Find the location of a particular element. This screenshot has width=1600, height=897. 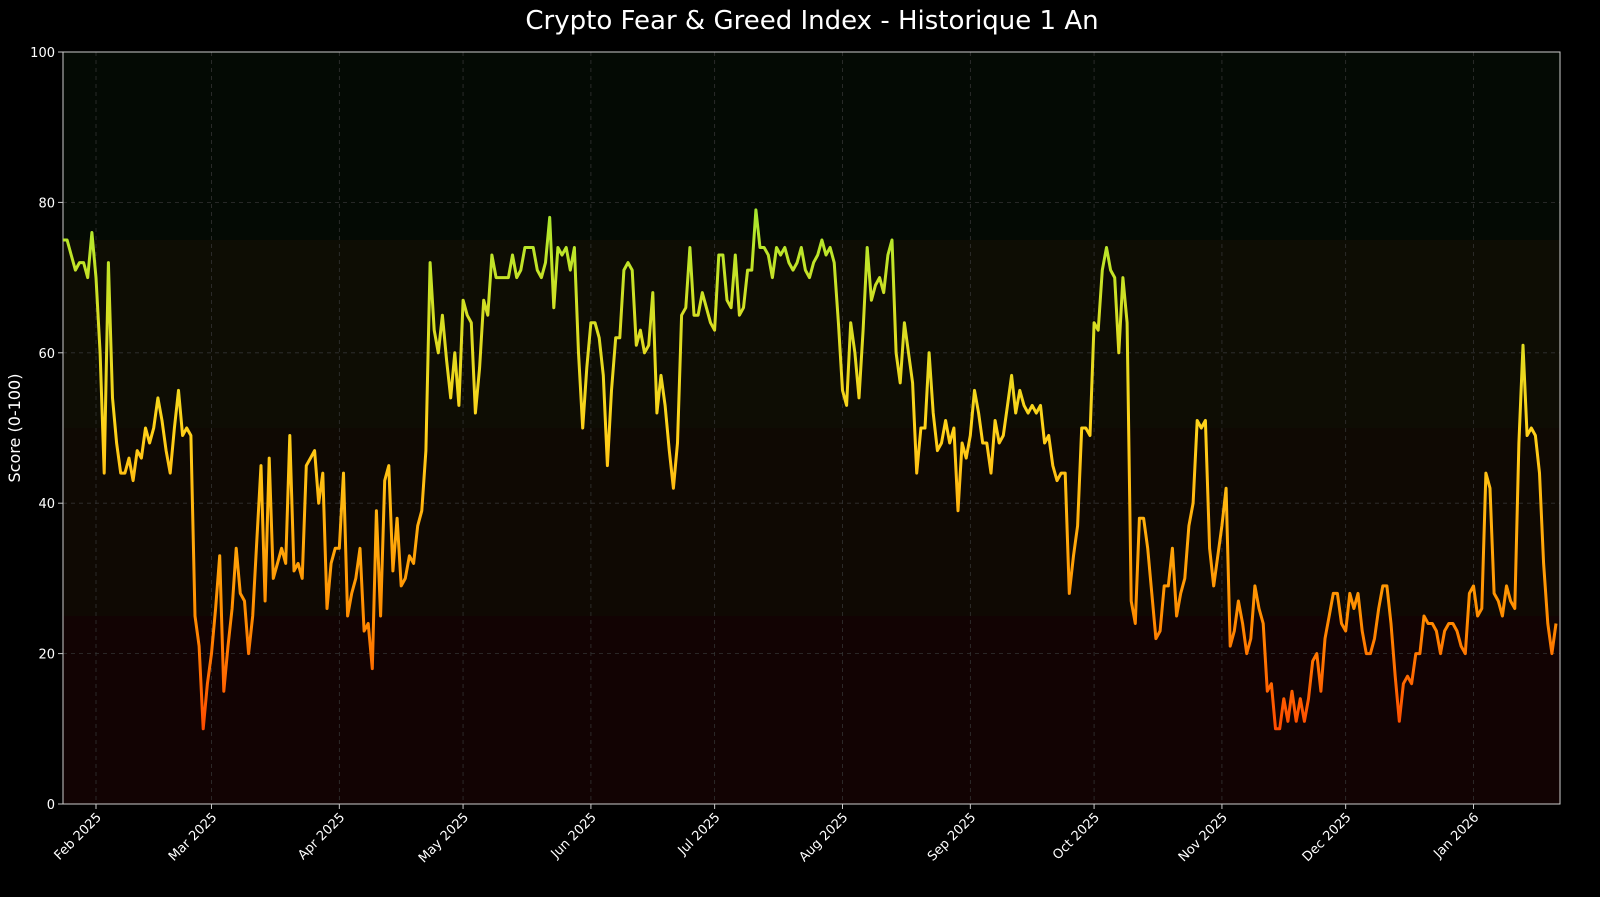

y-tick-label: 0 is located at coordinates (51, 805).